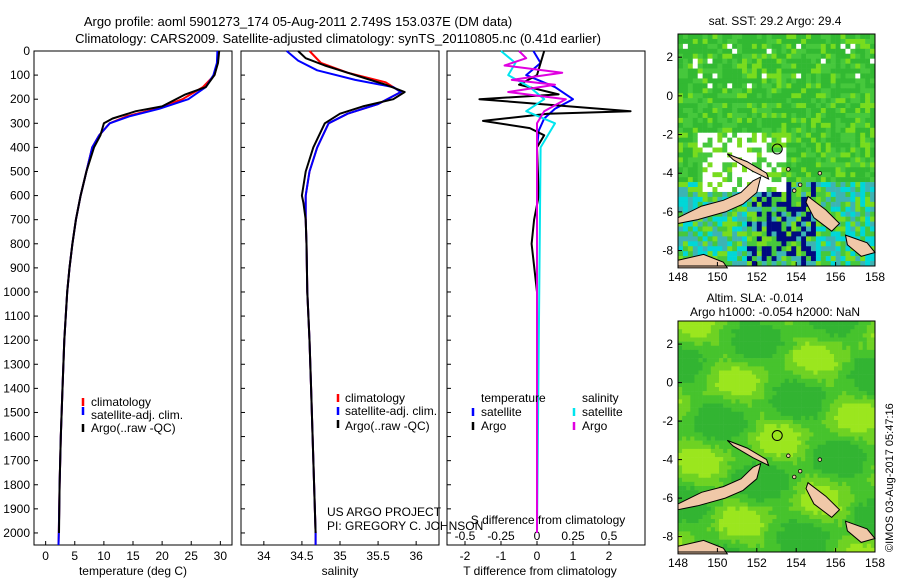 This screenshot has height=580, width=900. Describe the element at coordinates (719, 486) in the screenshot. I see `land-mass` at that location.